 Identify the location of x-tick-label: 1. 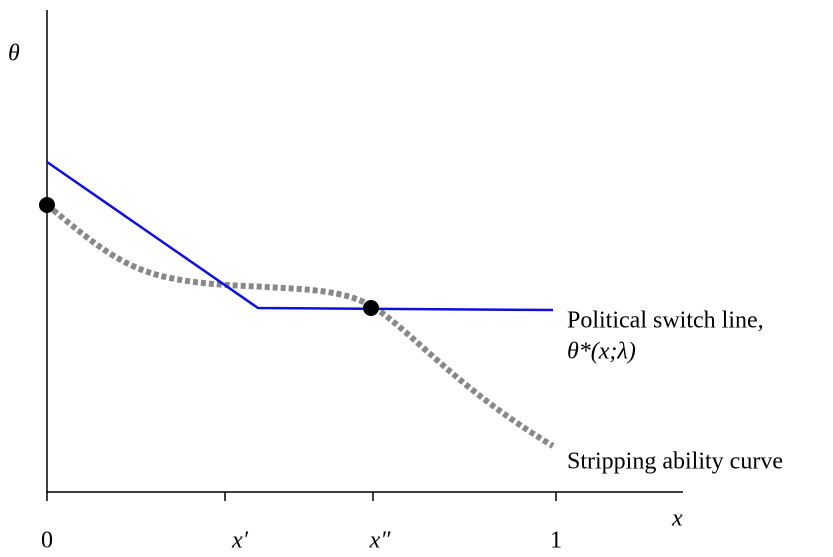
(556, 541).